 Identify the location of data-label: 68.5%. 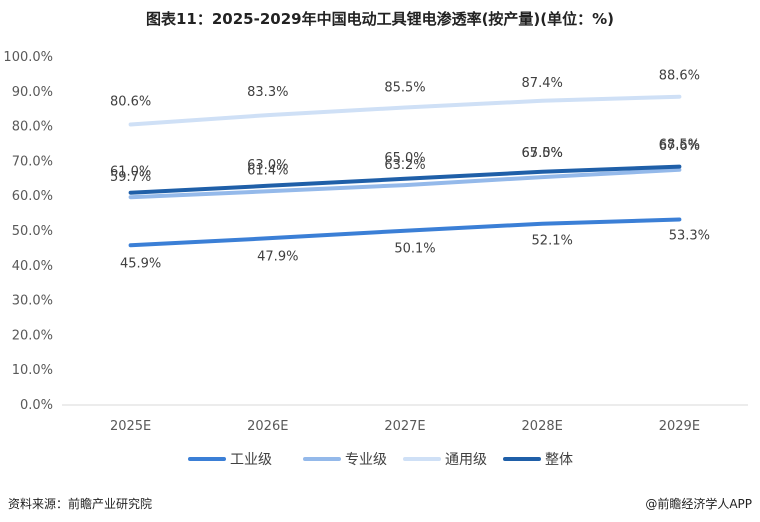
(679, 145).